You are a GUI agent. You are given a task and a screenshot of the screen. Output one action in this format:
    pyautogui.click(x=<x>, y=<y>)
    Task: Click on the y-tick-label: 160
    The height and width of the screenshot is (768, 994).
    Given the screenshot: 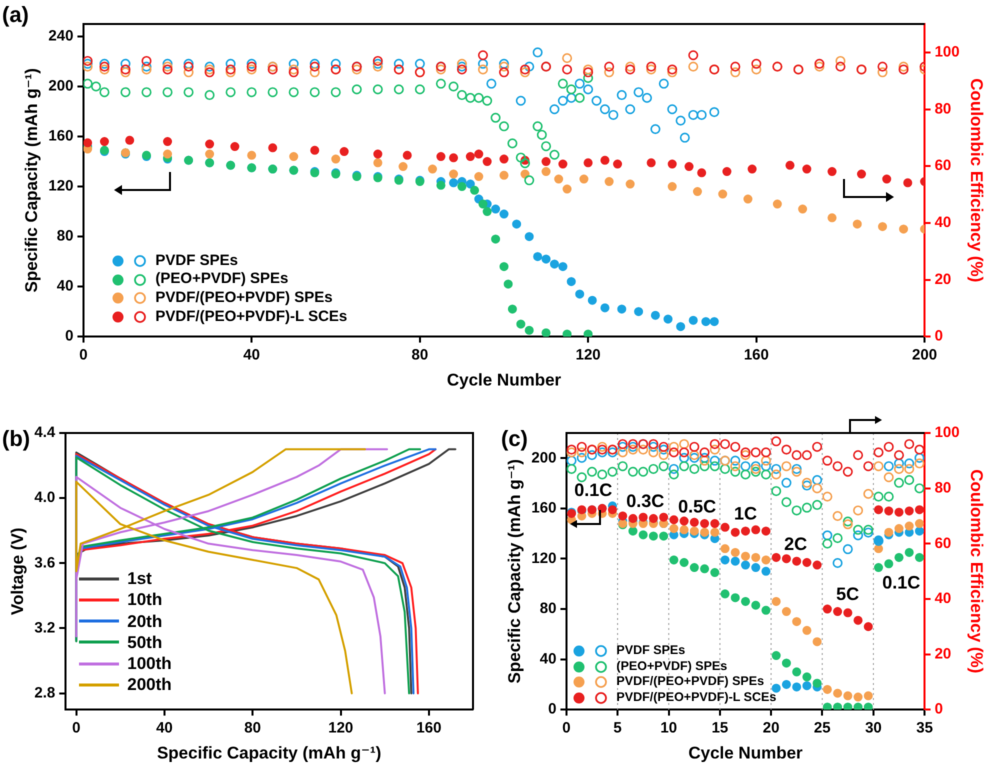 What is the action you would take?
    pyautogui.click(x=543, y=508)
    